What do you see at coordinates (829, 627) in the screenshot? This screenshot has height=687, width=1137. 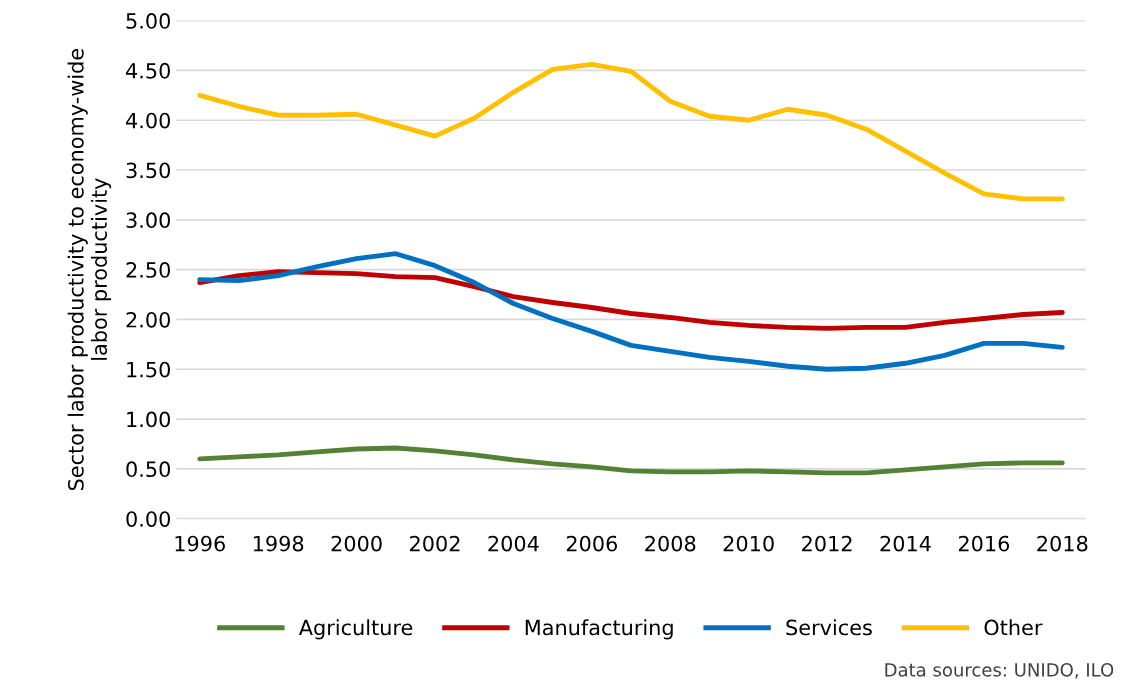 I see `legend-label: Services` at bounding box center [829, 627].